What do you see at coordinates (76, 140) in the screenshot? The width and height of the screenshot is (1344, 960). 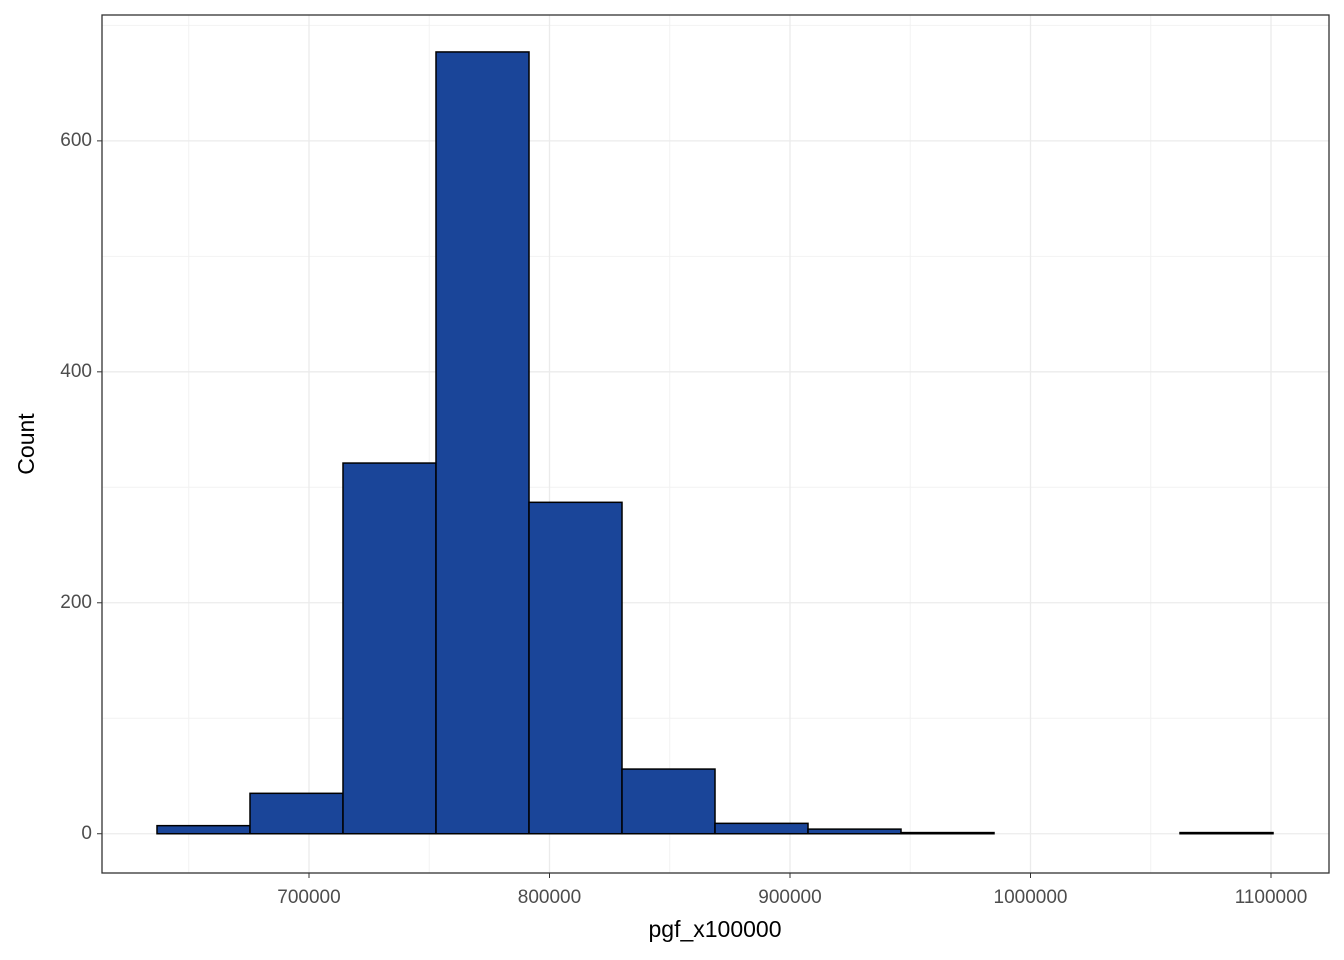 I see `y-tick-label: 600` at bounding box center [76, 140].